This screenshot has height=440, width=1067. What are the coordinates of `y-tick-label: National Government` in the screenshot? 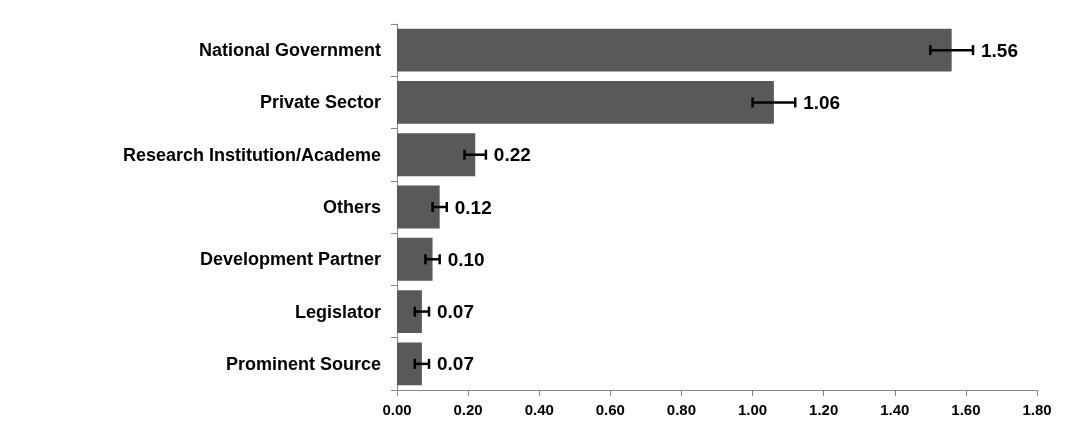 It's located at (289, 50).